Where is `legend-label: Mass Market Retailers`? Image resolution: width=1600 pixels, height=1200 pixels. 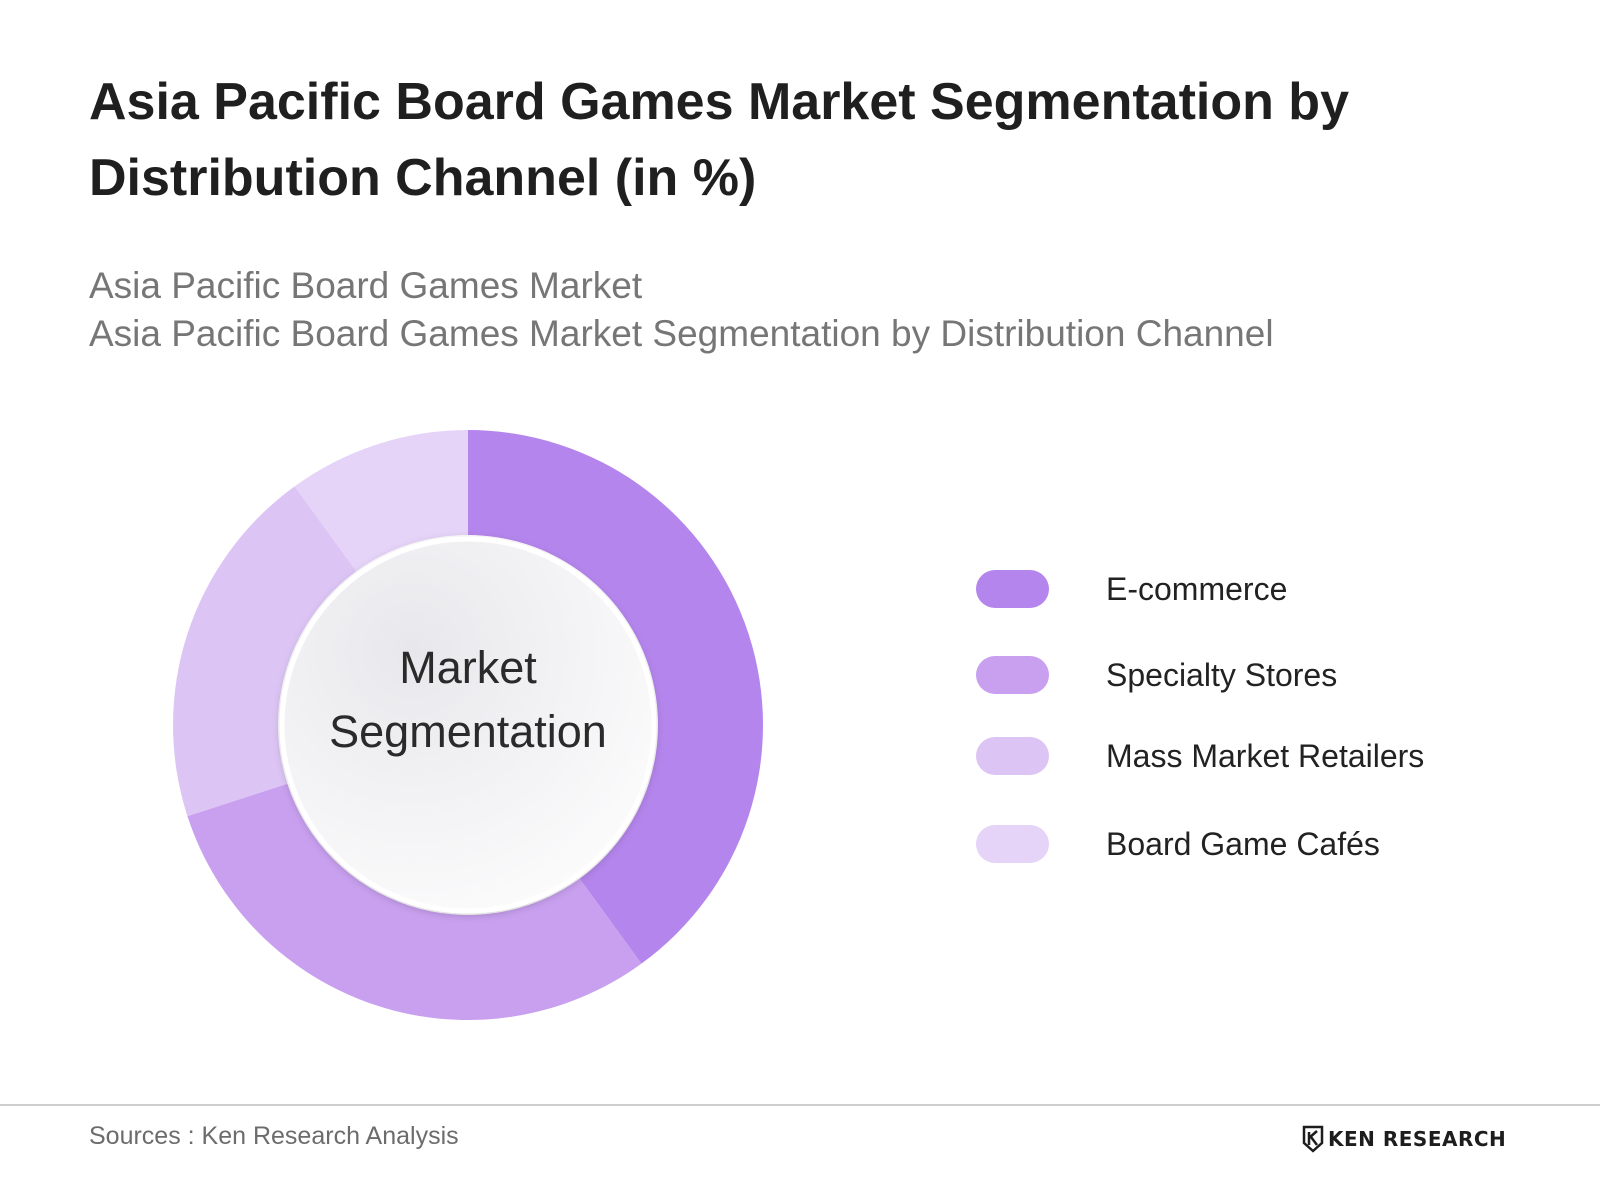 legend-label: Mass Market Retailers is located at coordinates (1265, 756).